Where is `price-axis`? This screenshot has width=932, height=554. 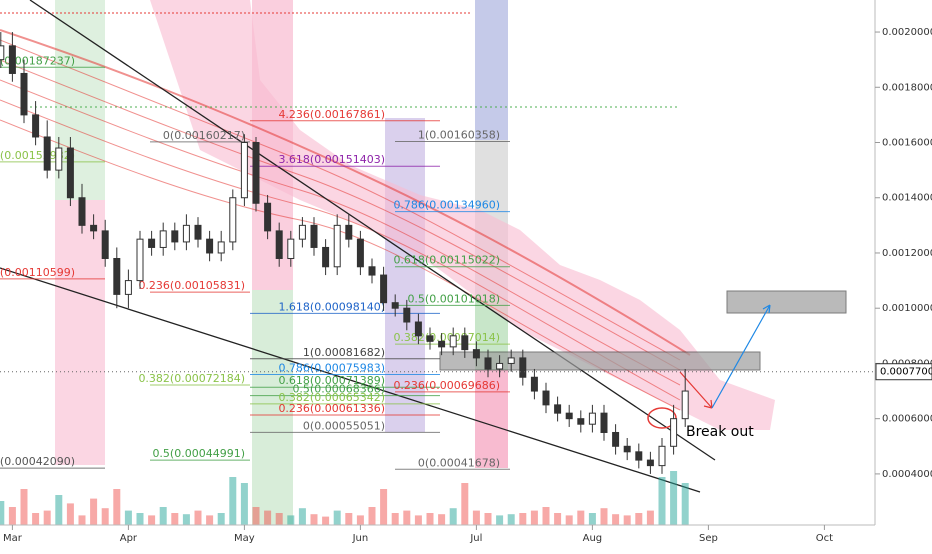
price-axis is located at coordinates (903, 275).